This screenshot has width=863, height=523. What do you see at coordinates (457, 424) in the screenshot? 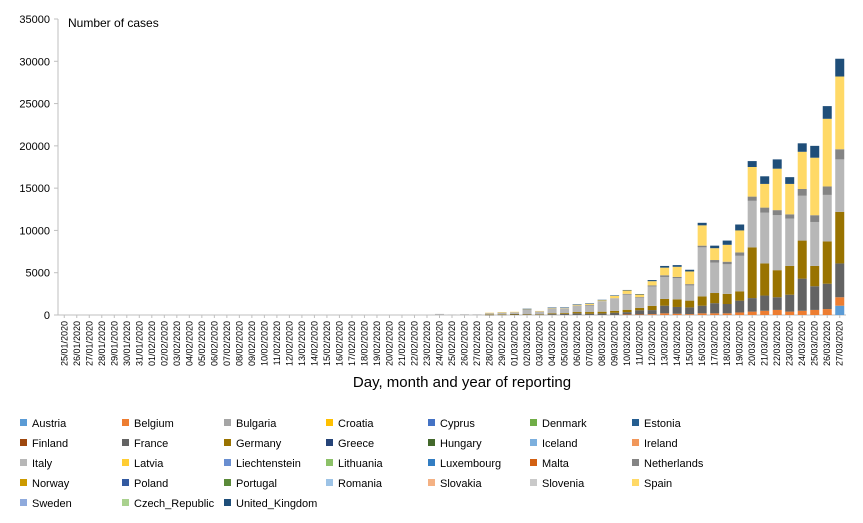
I see `legend-label: Cyprus` at bounding box center [457, 424].